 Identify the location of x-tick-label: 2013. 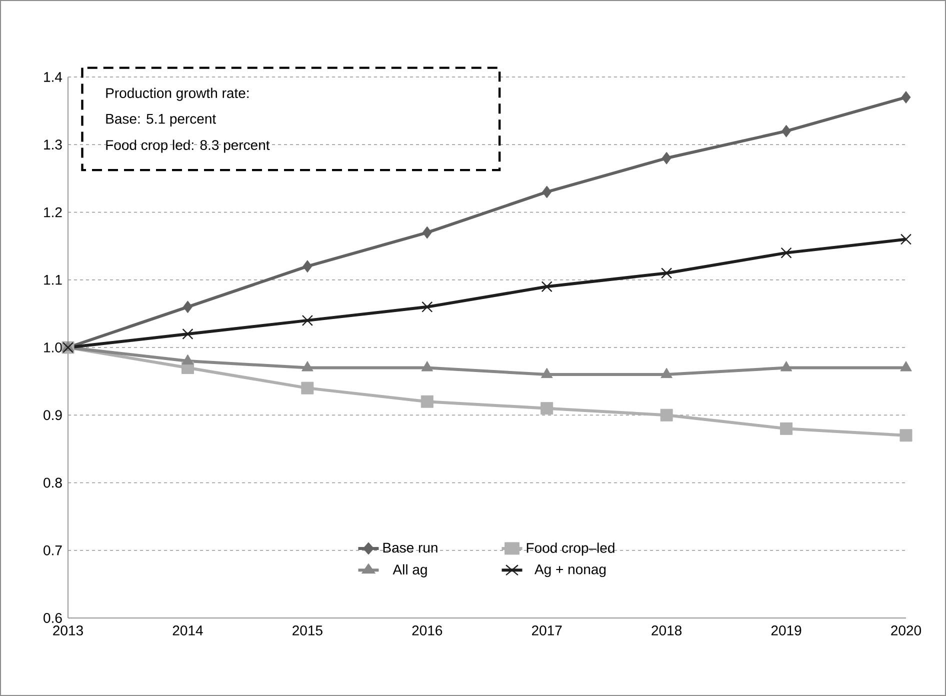
(68, 631).